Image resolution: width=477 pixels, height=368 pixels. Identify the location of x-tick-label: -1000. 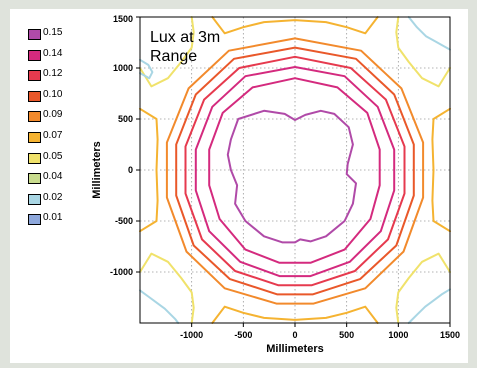
(191, 335).